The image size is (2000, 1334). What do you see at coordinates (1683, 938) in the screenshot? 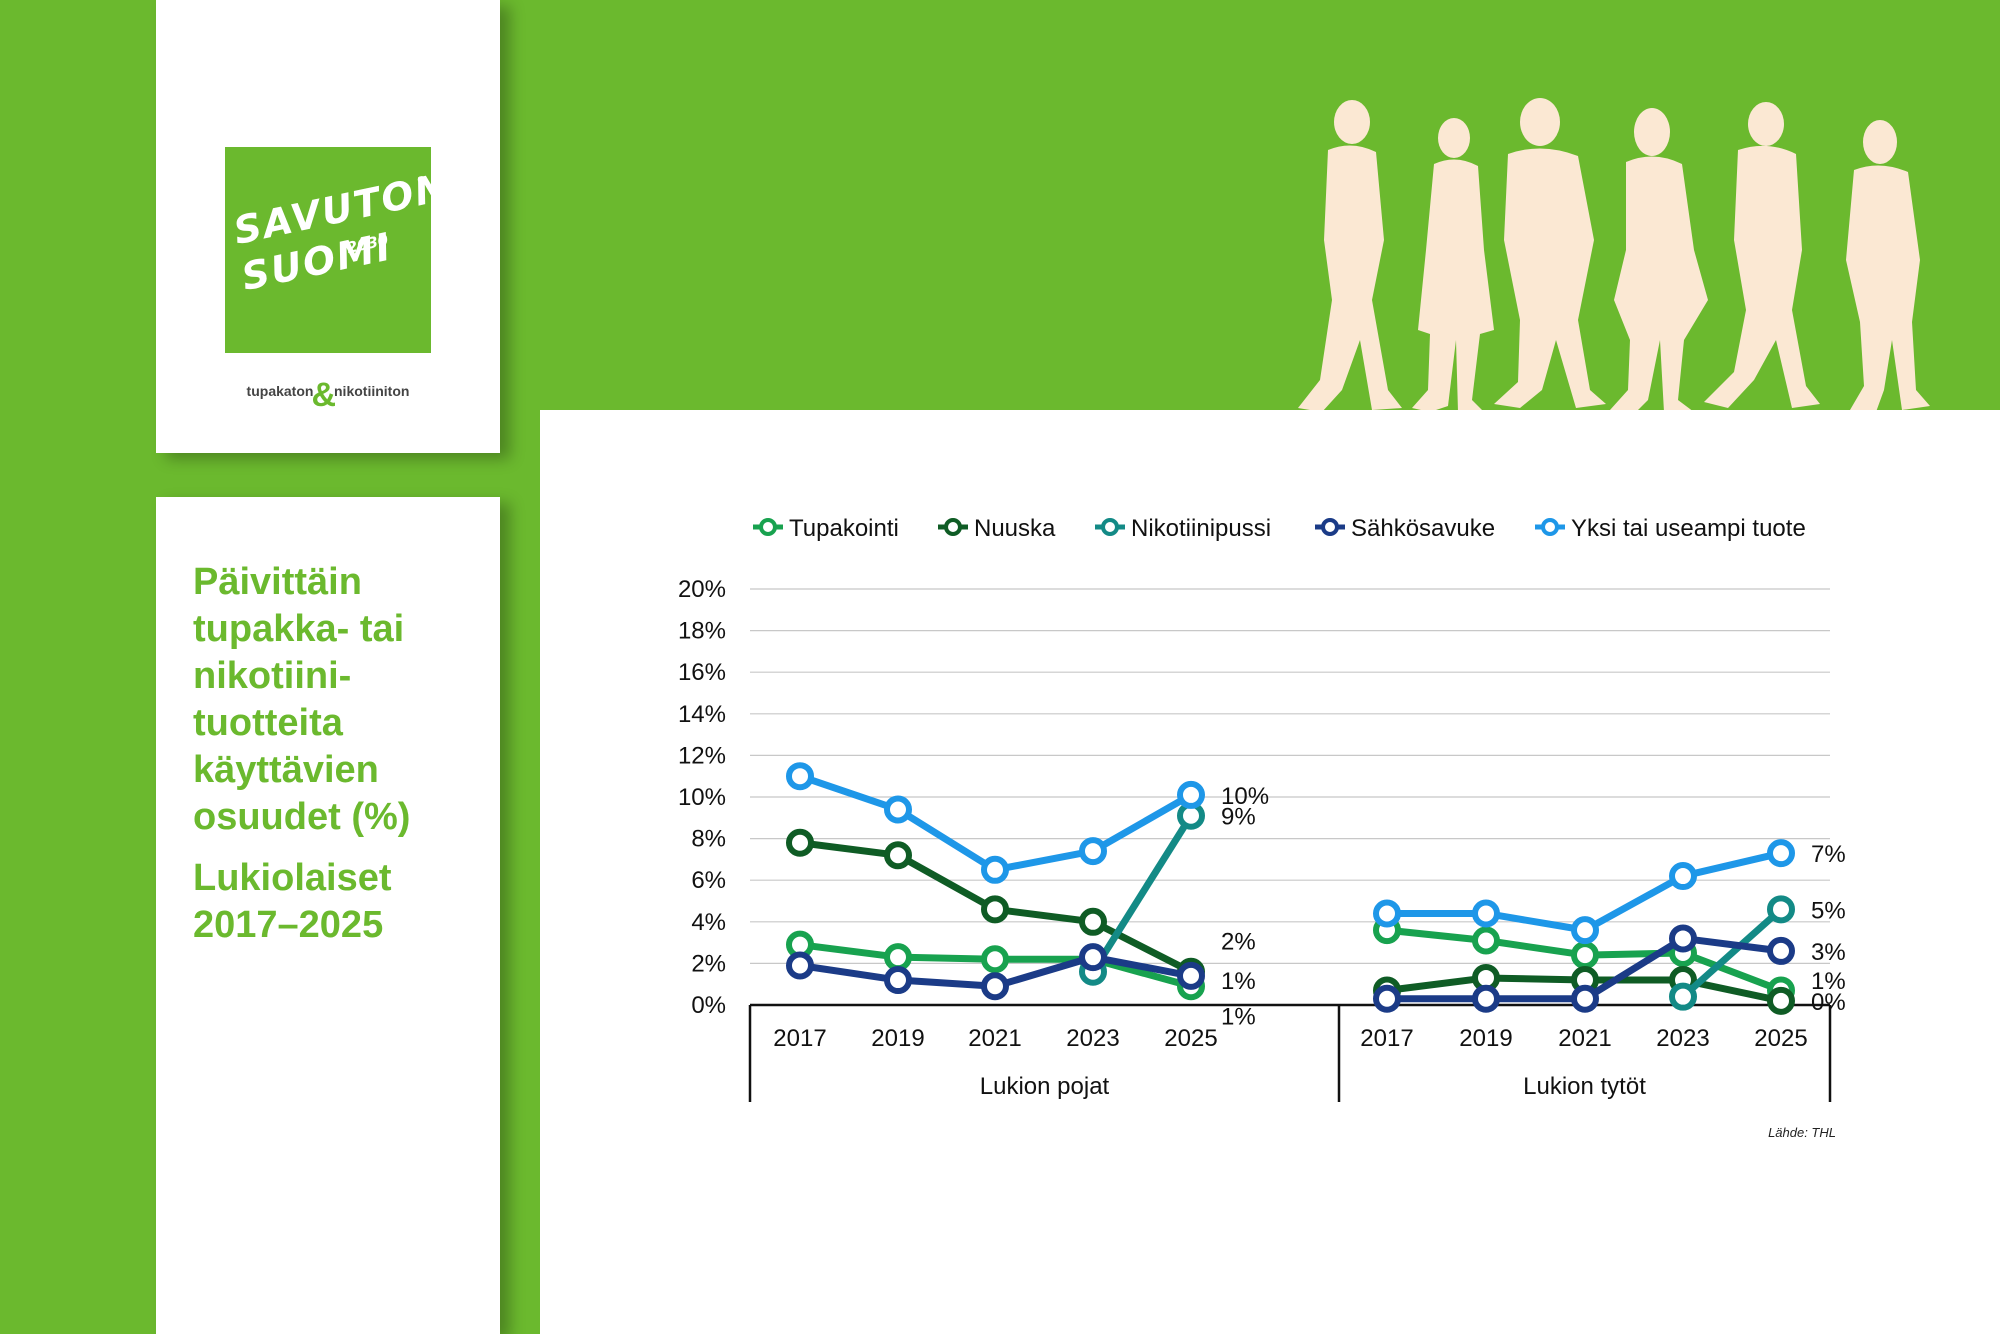
I see `point-1-Sähkösavuke-3` at bounding box center [1683, 938].